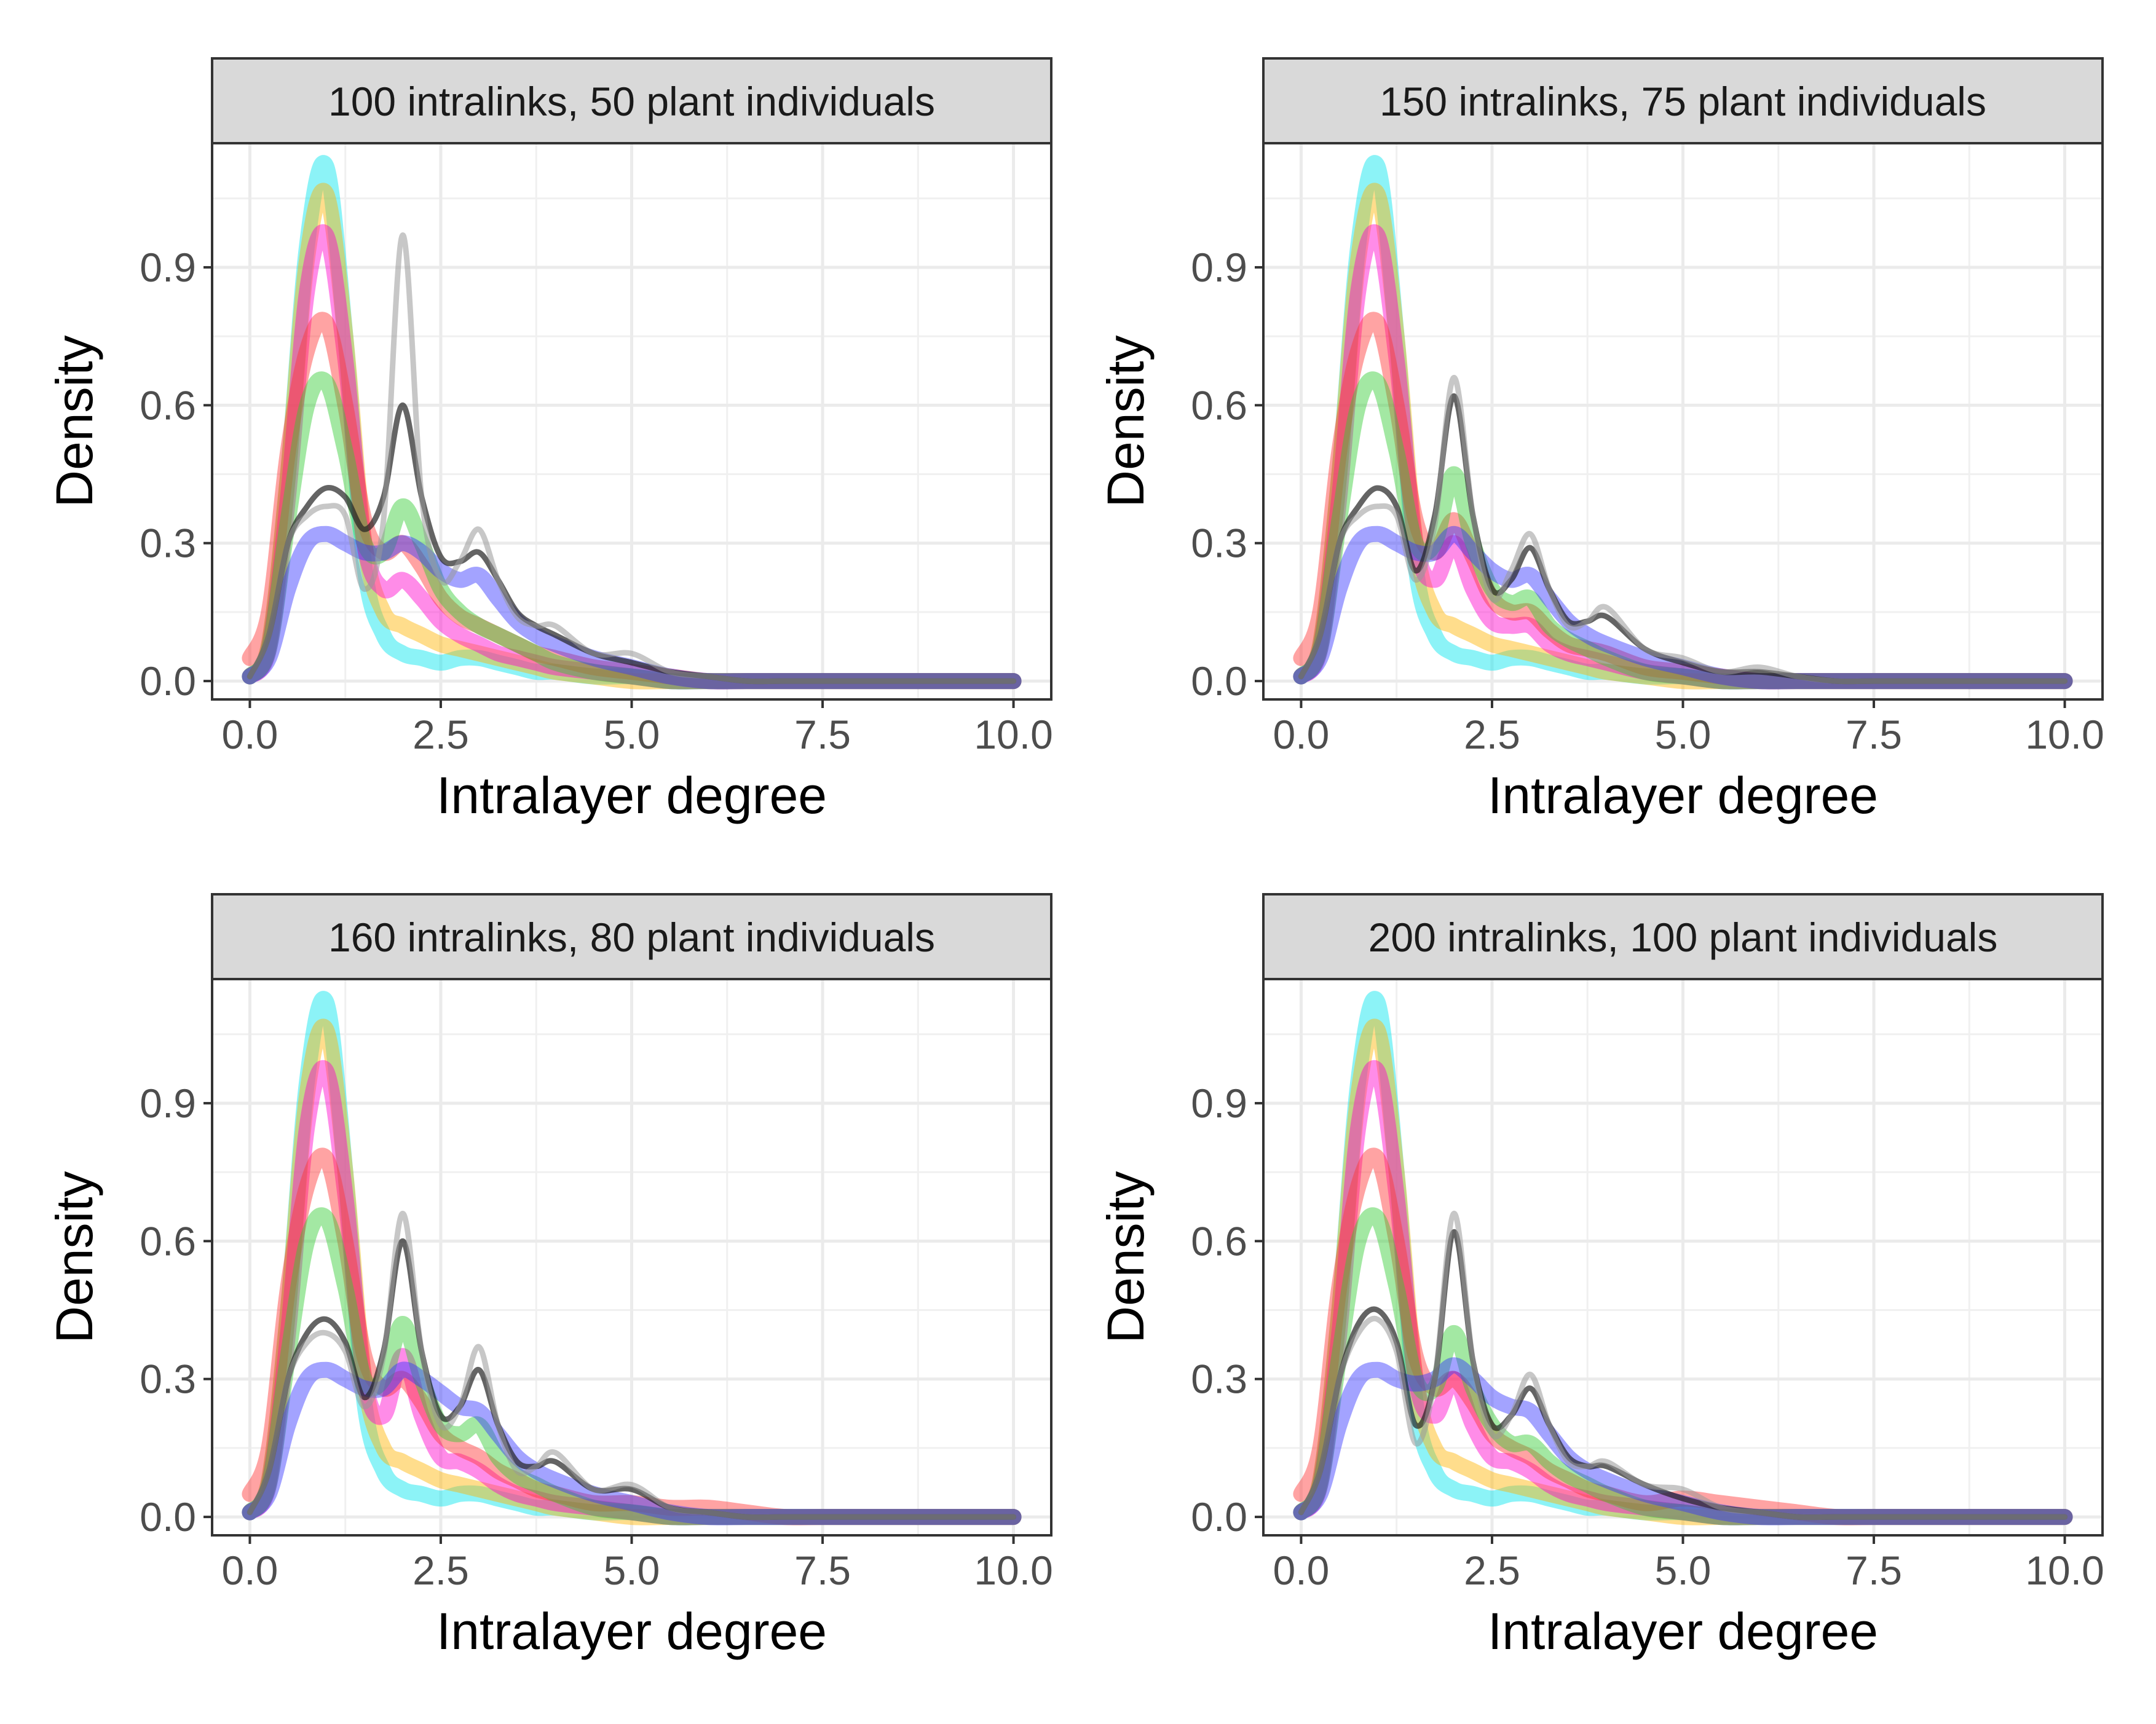 This screenshot has height=1724, width=2156. I want to click on strip-label: 160 intralinks, 80 plant individuals, so click(631, 938).